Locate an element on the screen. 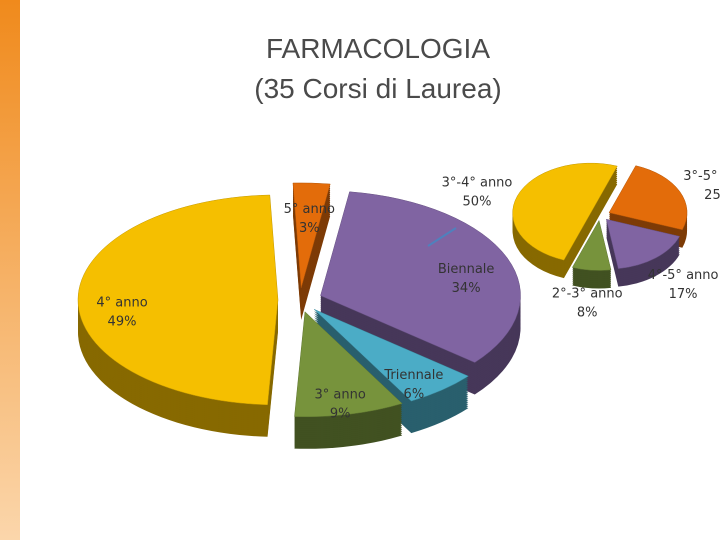 The height and width of the screenshot is (540, 720). slice-value-label: 6% is located at coordinates (414, 394).